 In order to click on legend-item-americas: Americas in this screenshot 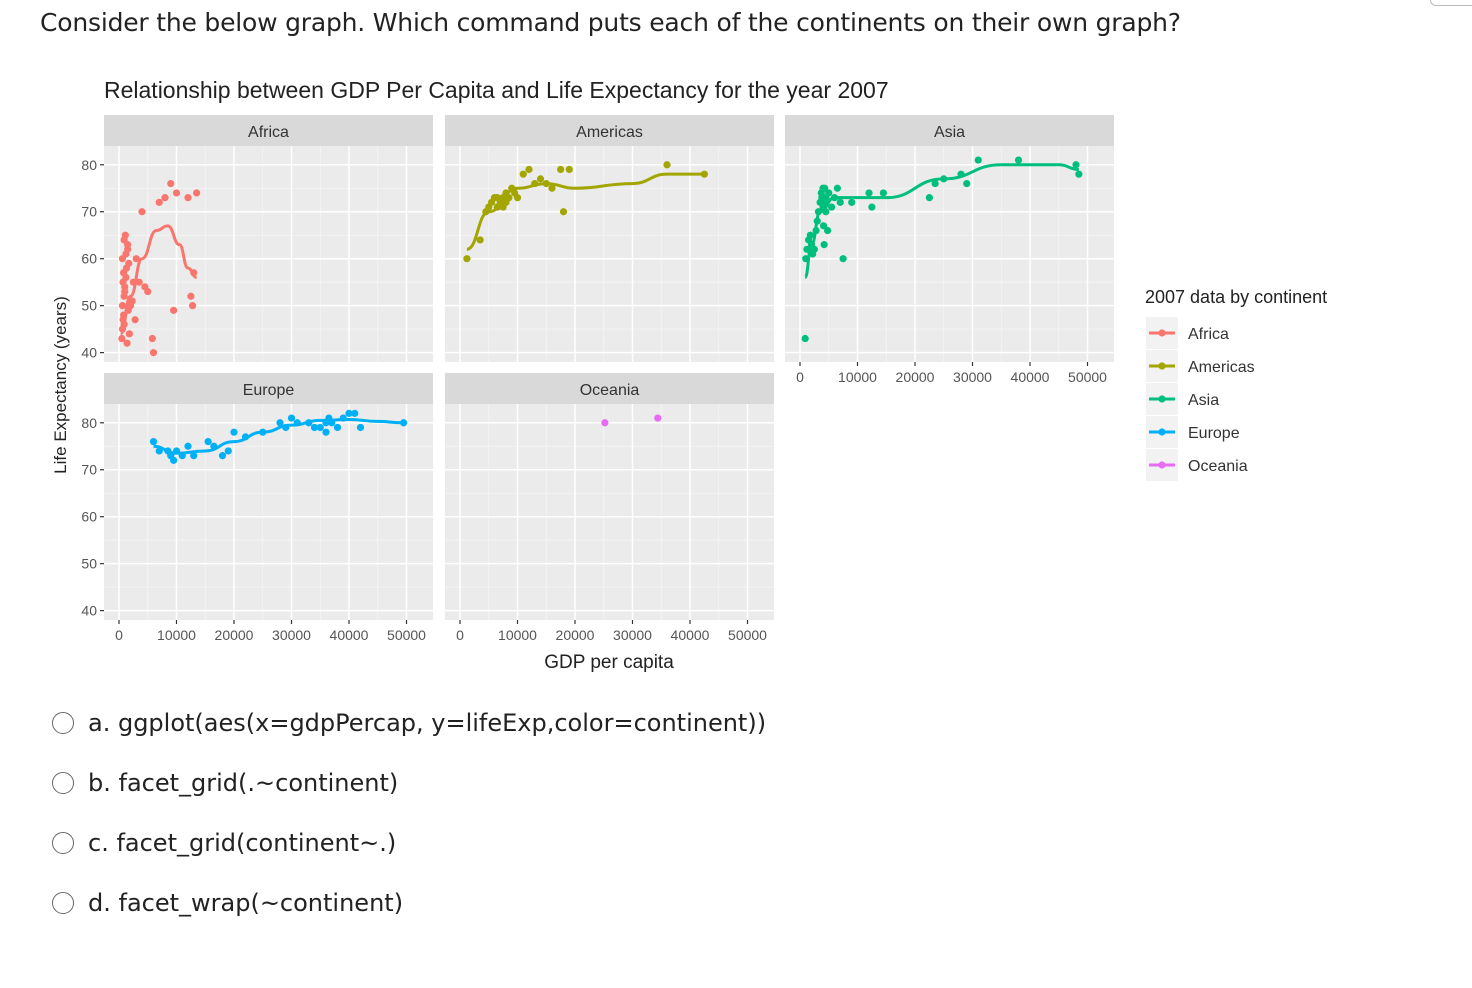, I will do `click(1200, 366)`.